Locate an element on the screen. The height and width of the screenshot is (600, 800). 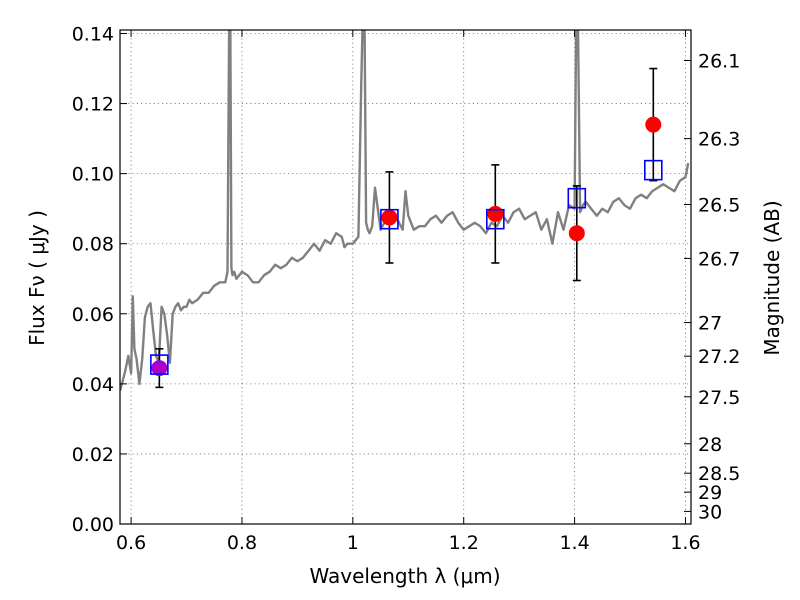
magnitude-tick-label: 27.5 is located at coordinates (719, 398).